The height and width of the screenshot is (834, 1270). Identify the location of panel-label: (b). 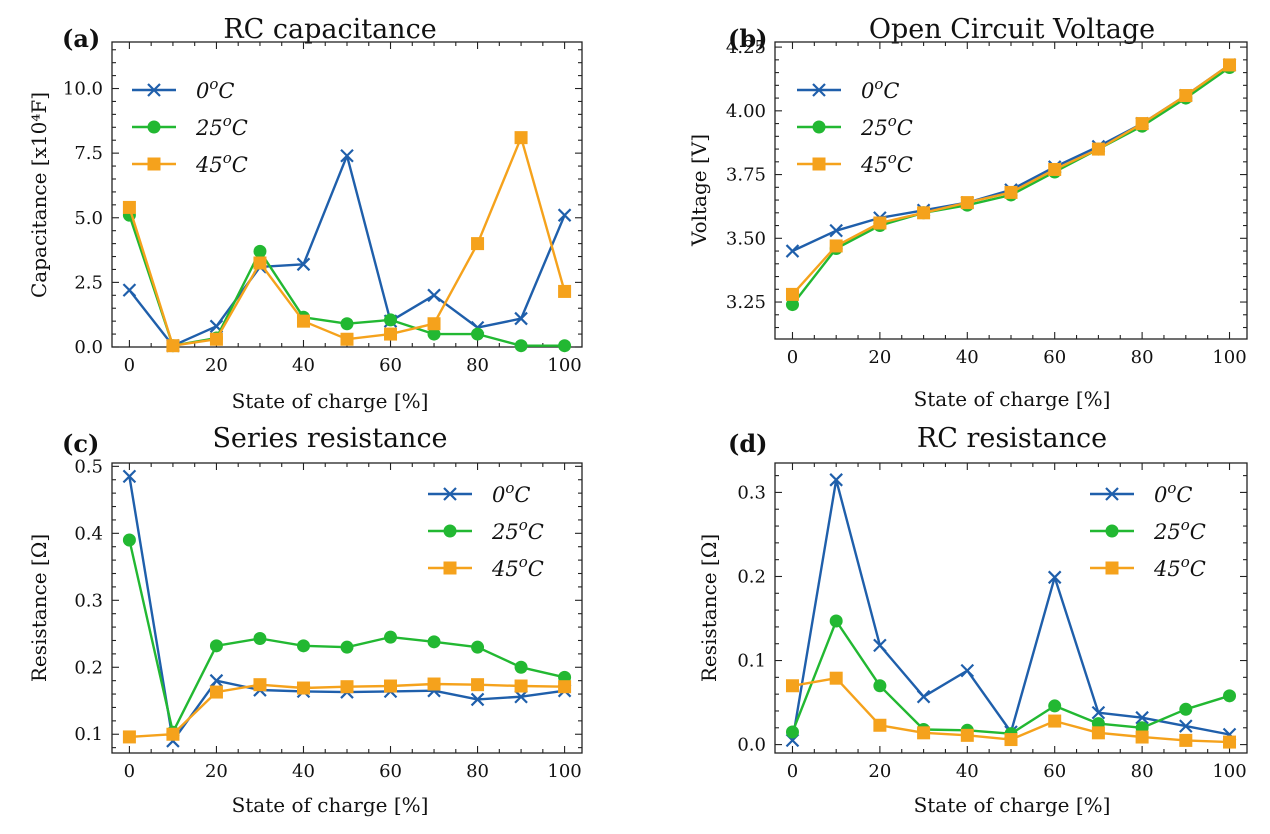
(748, 38).